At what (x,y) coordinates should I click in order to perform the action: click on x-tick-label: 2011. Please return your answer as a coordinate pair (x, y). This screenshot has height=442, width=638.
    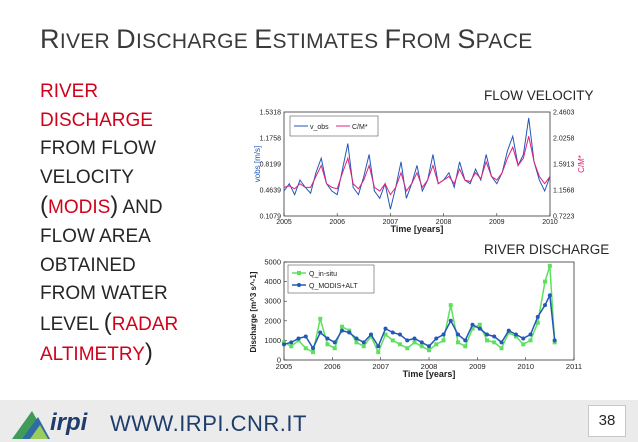
    Looking at the image, I should click on (574, 366).